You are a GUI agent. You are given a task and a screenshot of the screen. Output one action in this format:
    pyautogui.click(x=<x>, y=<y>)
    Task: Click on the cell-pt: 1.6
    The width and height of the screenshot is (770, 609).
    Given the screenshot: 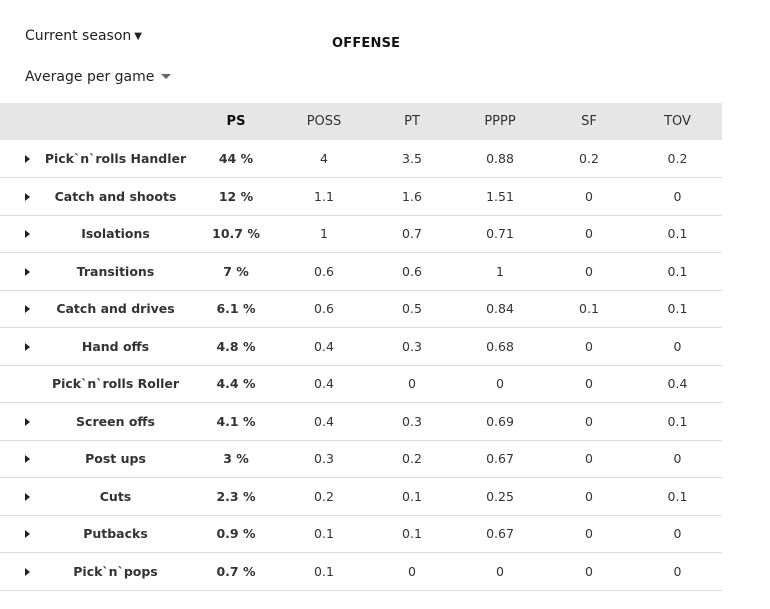 What is the action you would take?
    pyautogui.click(x=412, y=196)
    